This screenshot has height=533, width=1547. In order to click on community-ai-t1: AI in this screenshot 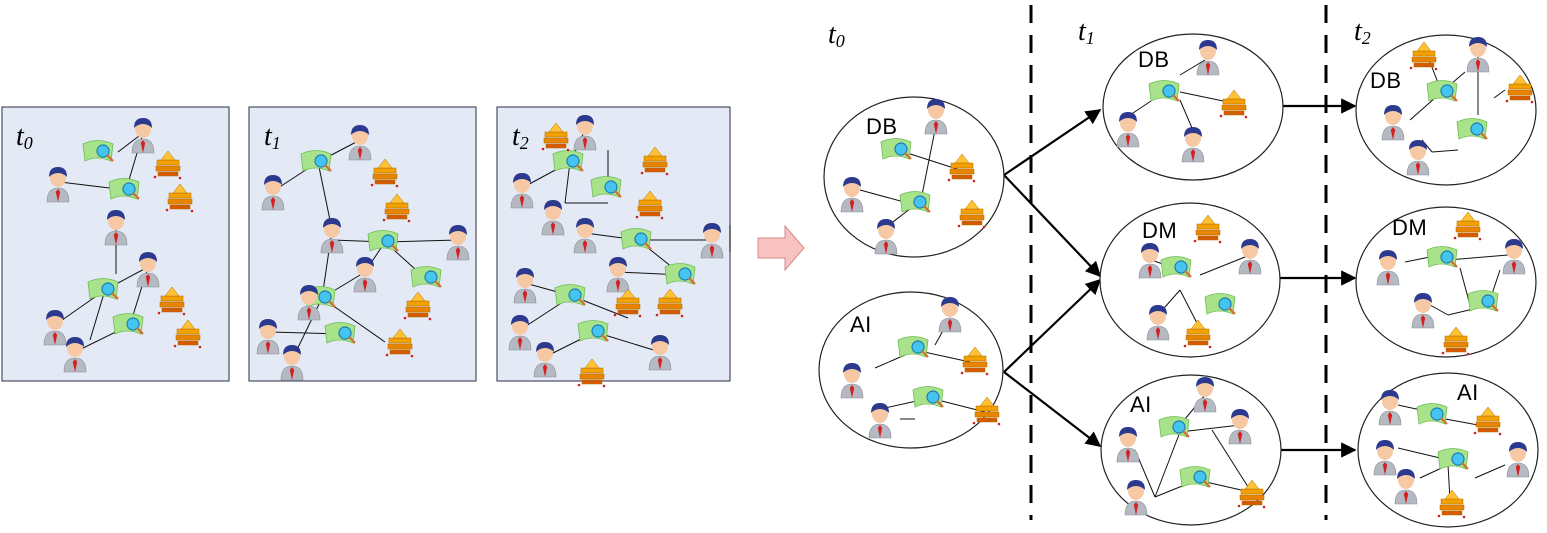, I will do `click(1191, 450)`.